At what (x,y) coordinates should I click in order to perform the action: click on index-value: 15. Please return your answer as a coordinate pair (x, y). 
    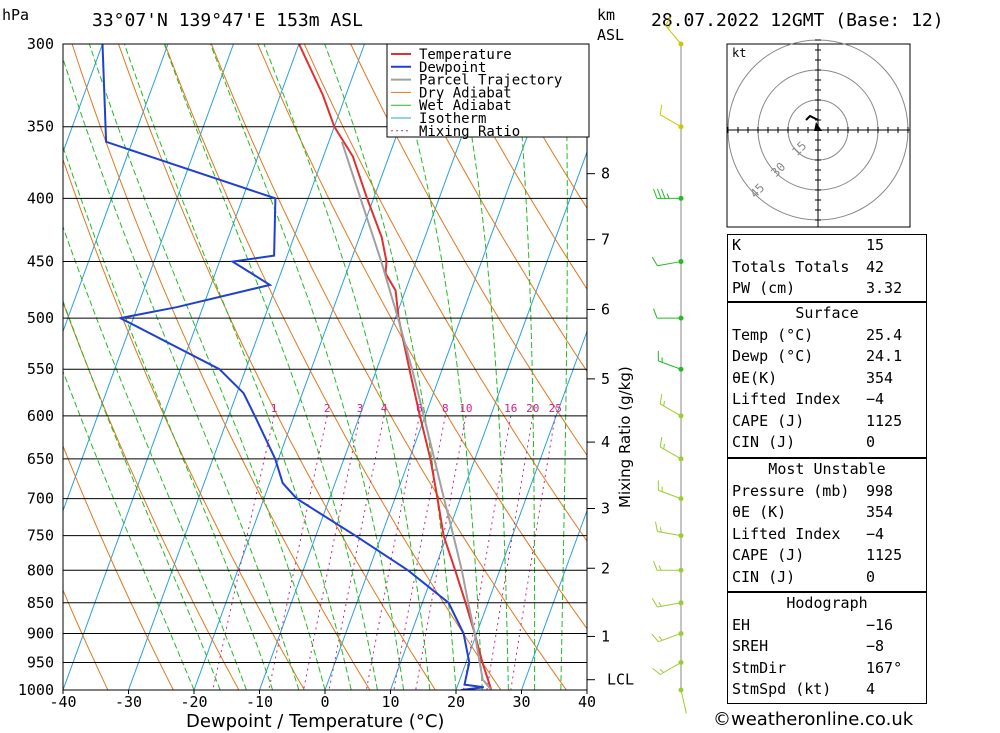
    Looking at the image, I should click on (875, 245).